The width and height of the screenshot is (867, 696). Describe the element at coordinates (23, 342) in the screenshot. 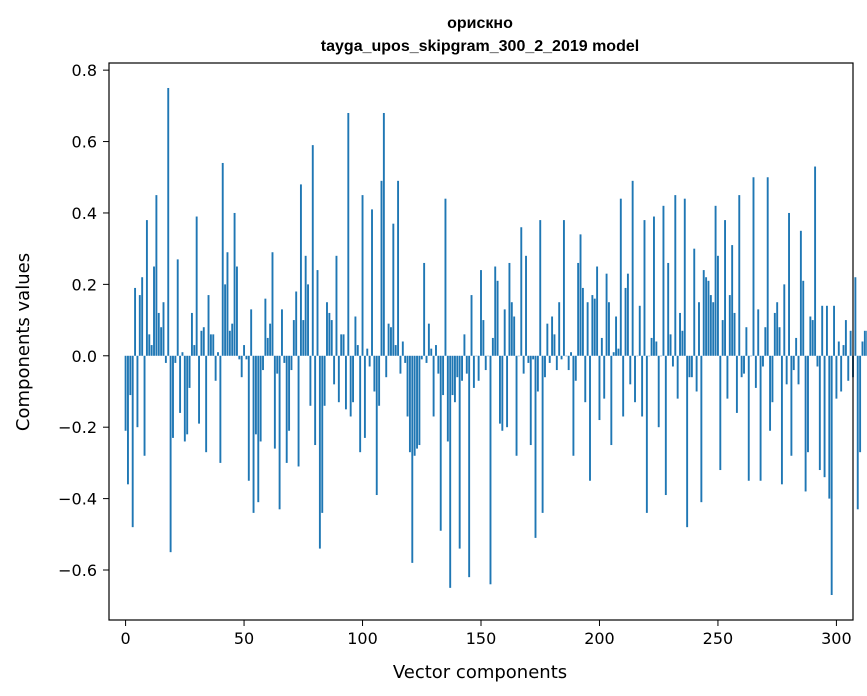

I see `y-axis-label: Components values` at that location.